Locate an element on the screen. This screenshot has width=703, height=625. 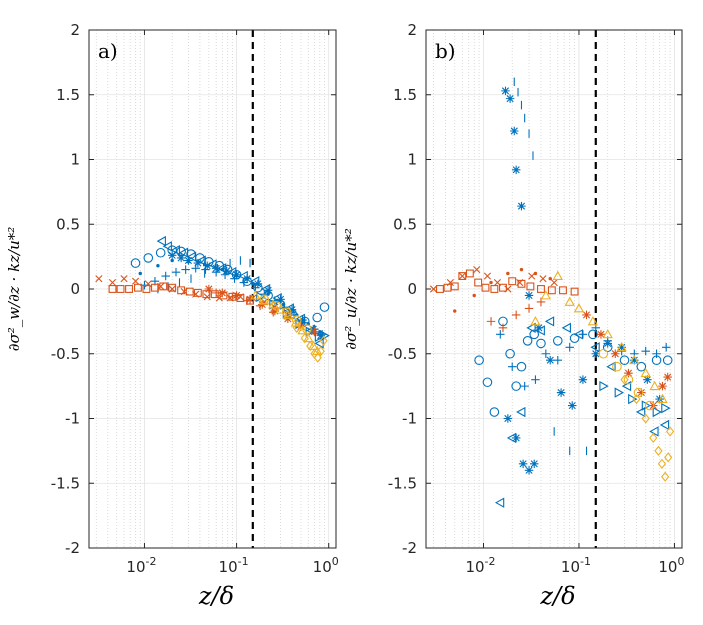
series-orange-square is located at coordinates (507, 282).